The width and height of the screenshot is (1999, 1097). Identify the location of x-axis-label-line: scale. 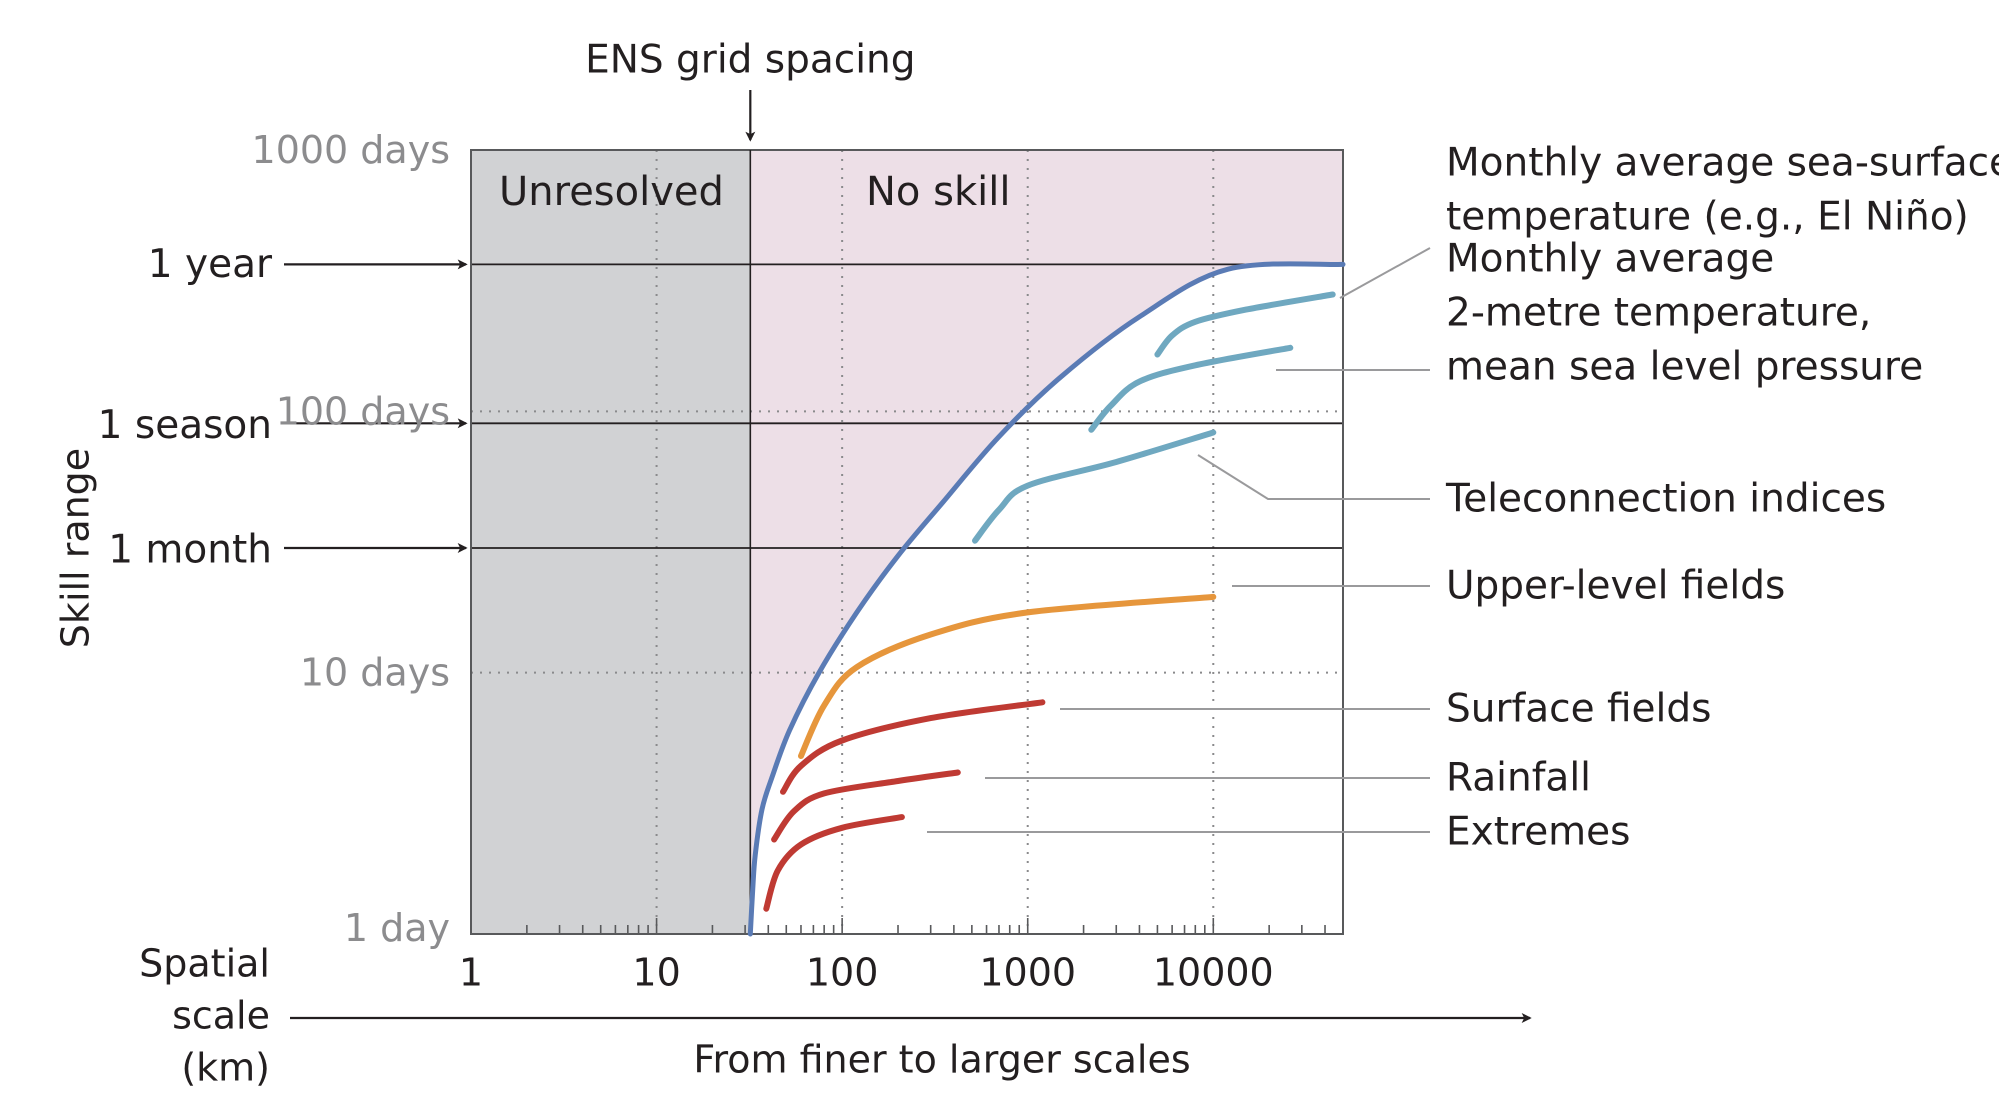
(221, 1016).